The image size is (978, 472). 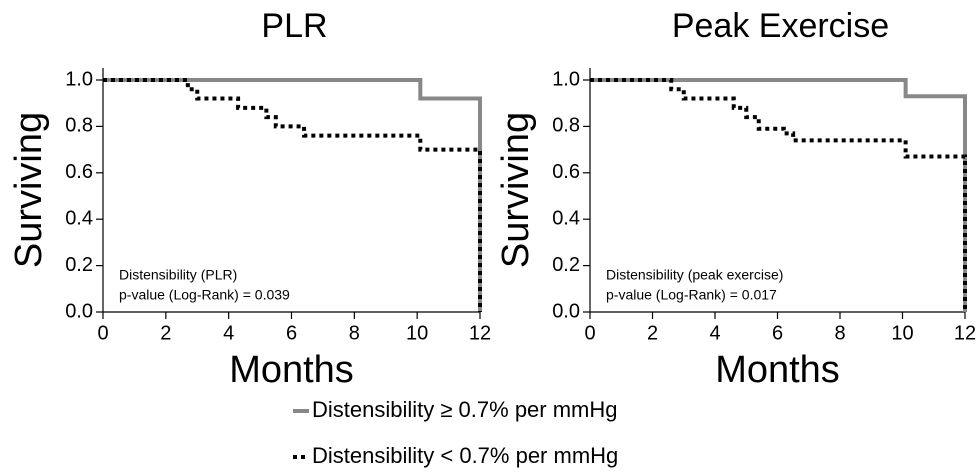 What do you see at coordinates (694, 275) in the screenshot?
I see `annotation: Distensibility (peak exercise)` at bounding box center [694, 275].